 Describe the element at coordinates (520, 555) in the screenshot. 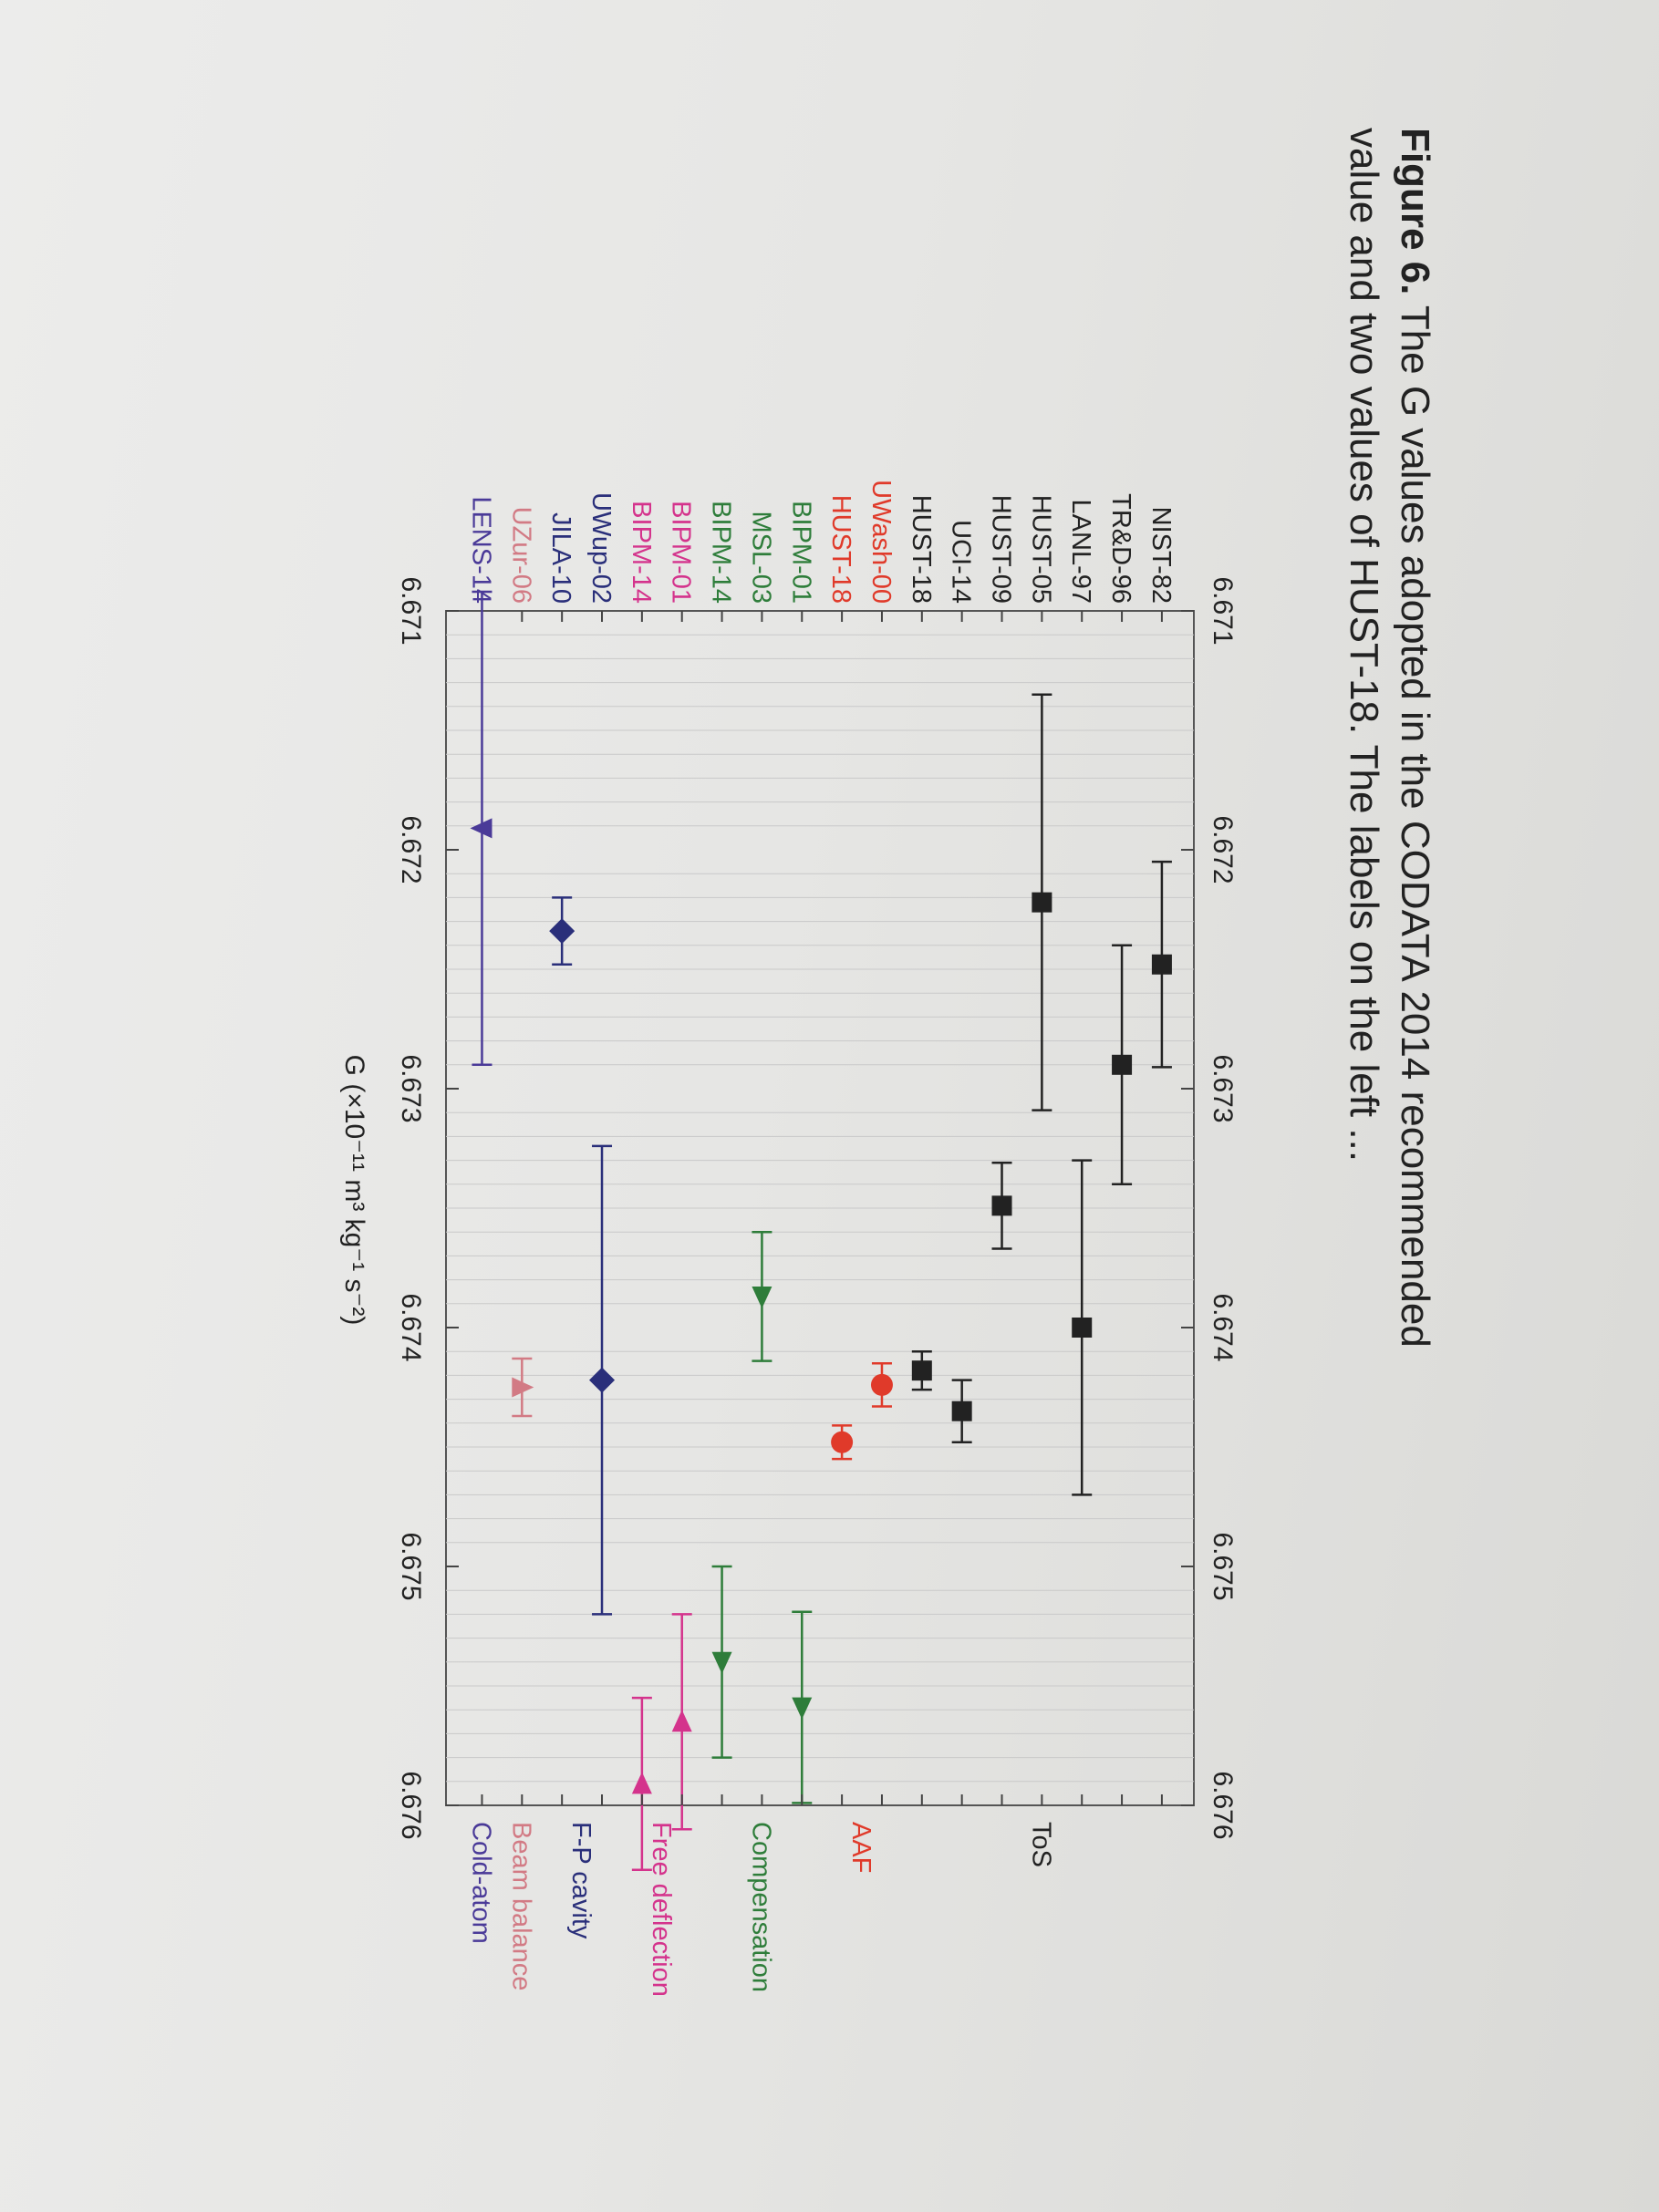

I see `row-label: UZur-06` at that location.